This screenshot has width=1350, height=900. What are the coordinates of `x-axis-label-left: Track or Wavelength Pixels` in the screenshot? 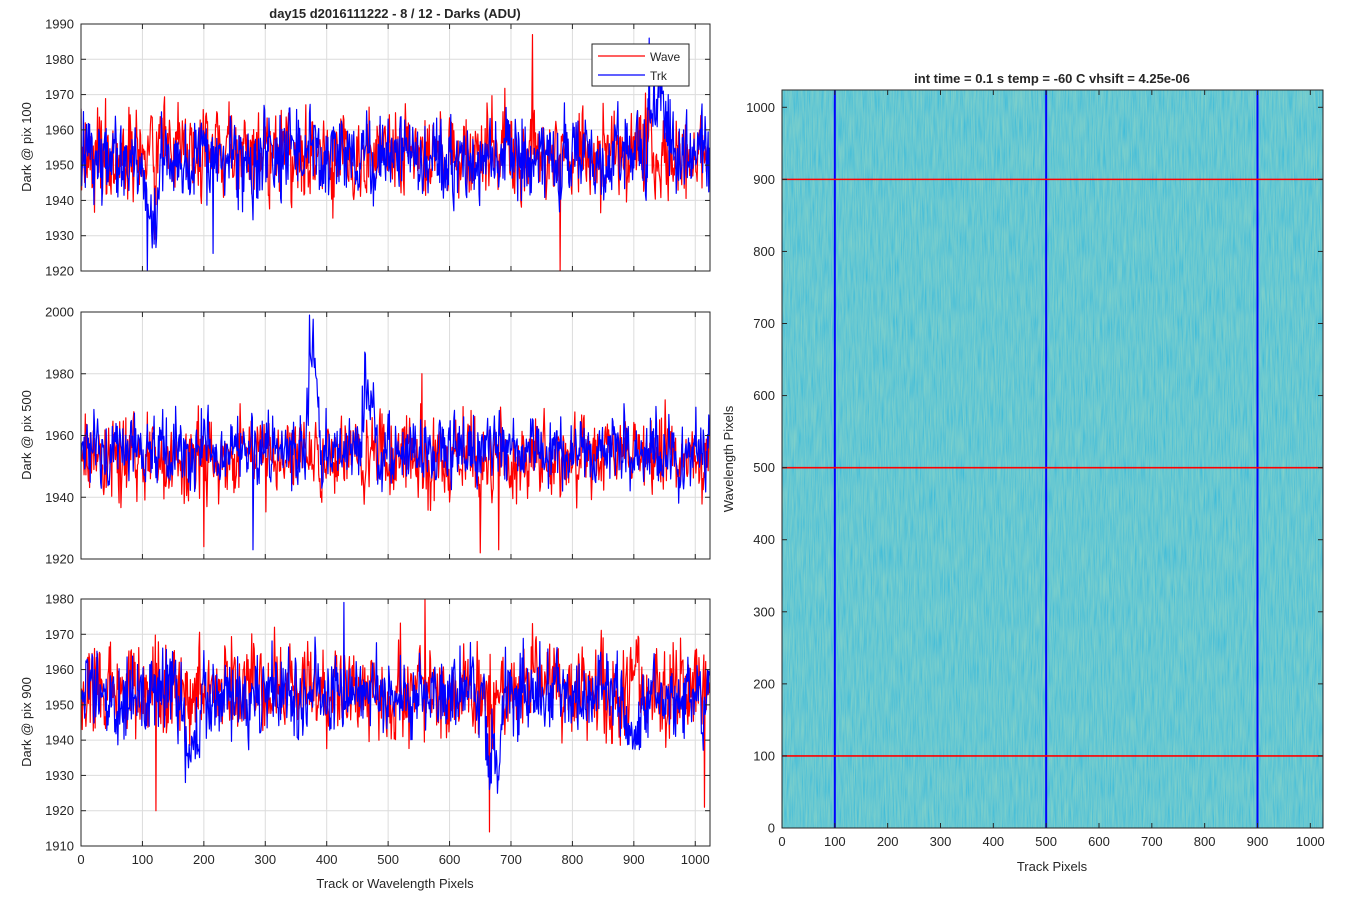 It's located at (395, 883).